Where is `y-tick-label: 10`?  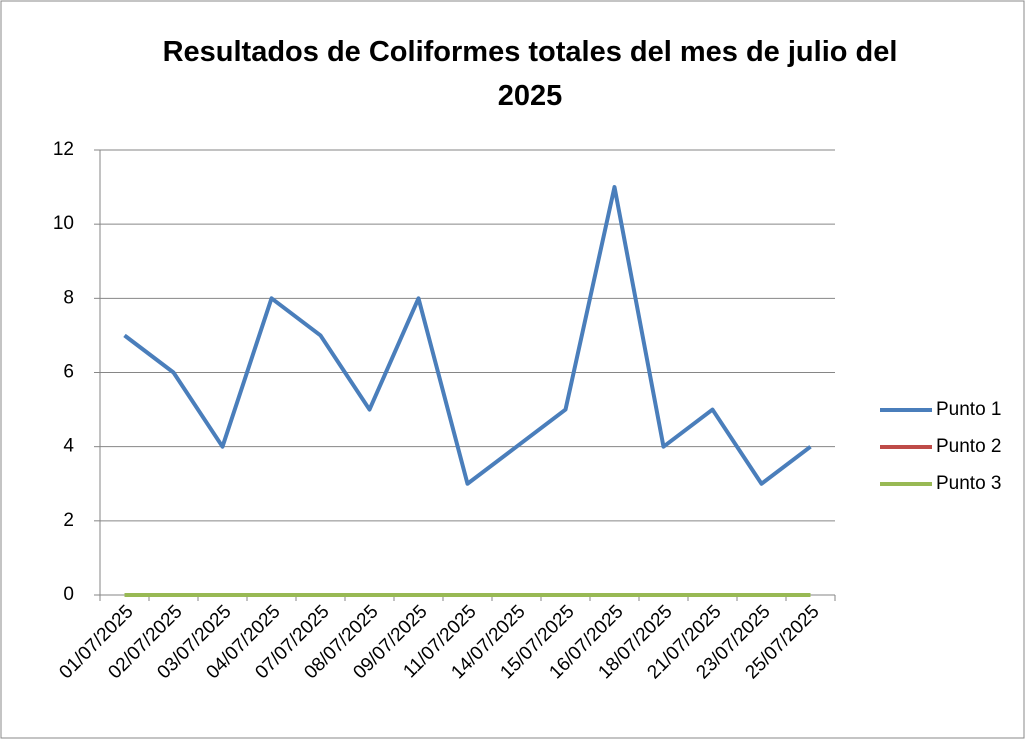 y-tick-label: 10 is located at coordinates (63, 223).